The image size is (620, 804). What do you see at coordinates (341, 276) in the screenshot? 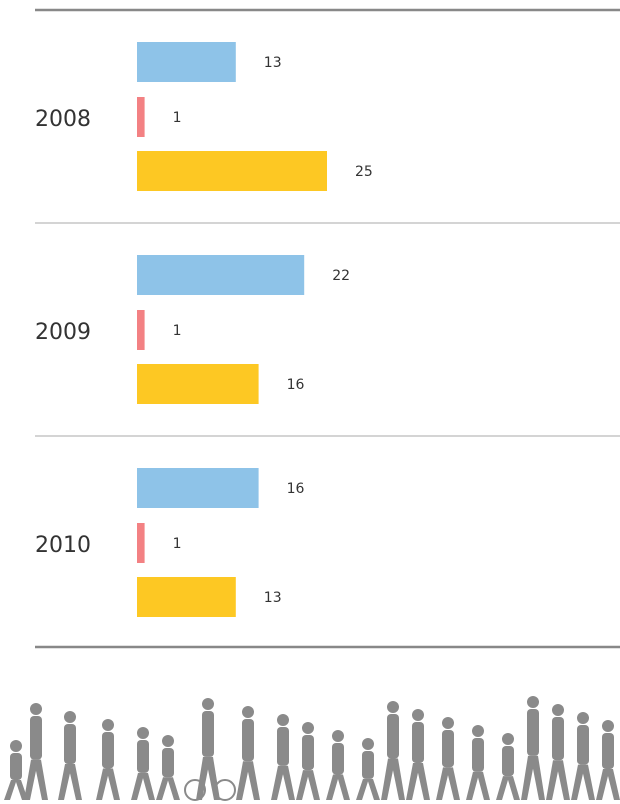
I see `value-label: 22` at bounding box center [341, 276].